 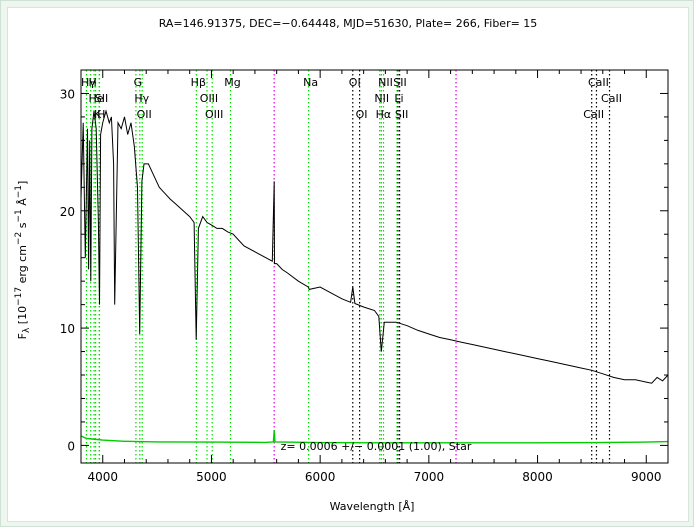 I want to click on spectral-line-label-2: He, so click(x=96, y=98).